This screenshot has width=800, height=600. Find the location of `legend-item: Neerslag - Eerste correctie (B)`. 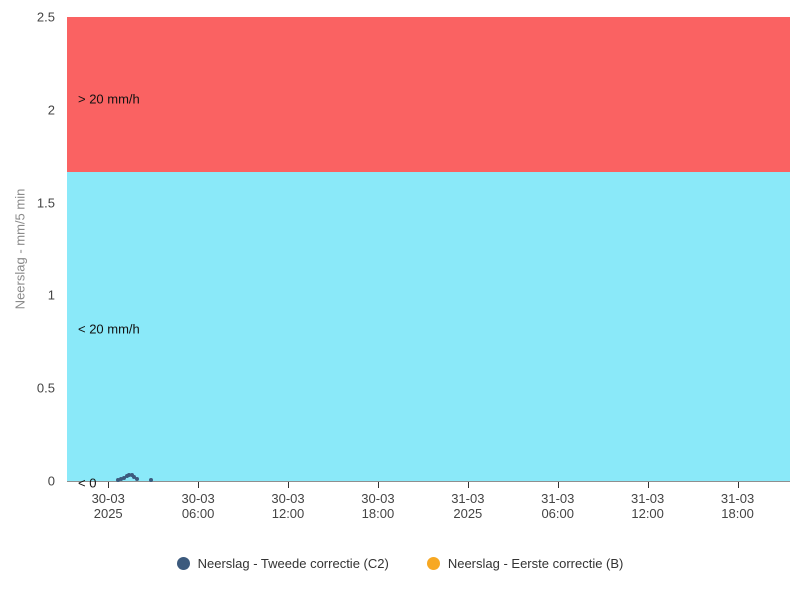

legend-item: Neerslag - Eerste correctie (B) is located at coordinates (525, 563).